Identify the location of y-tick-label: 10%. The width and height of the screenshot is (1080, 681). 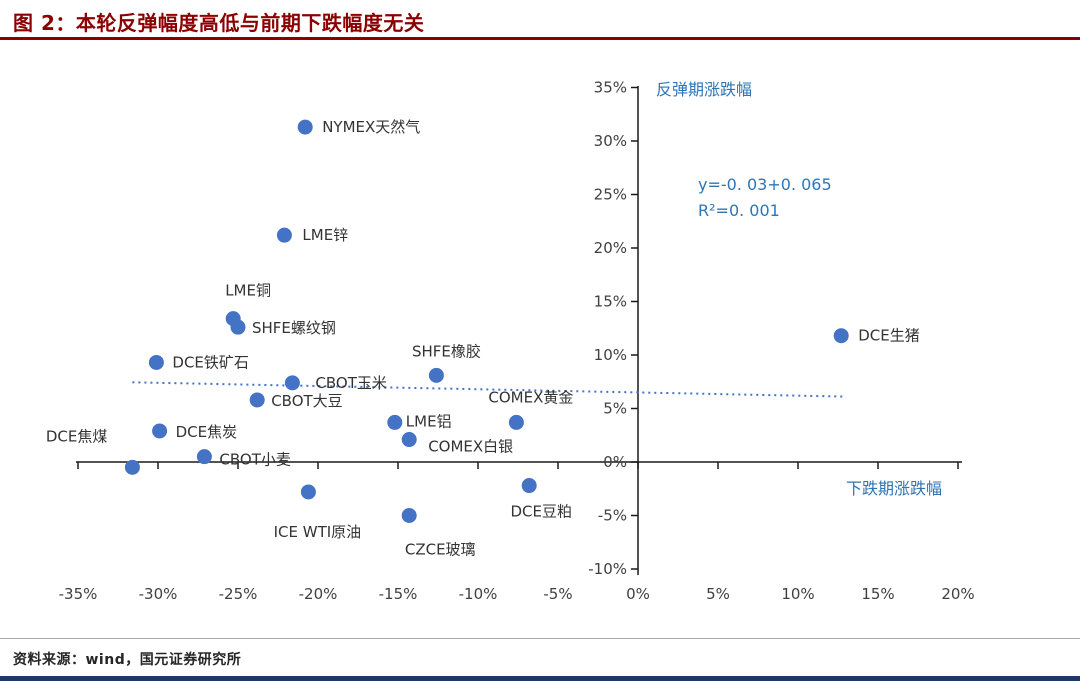
(610, 355).